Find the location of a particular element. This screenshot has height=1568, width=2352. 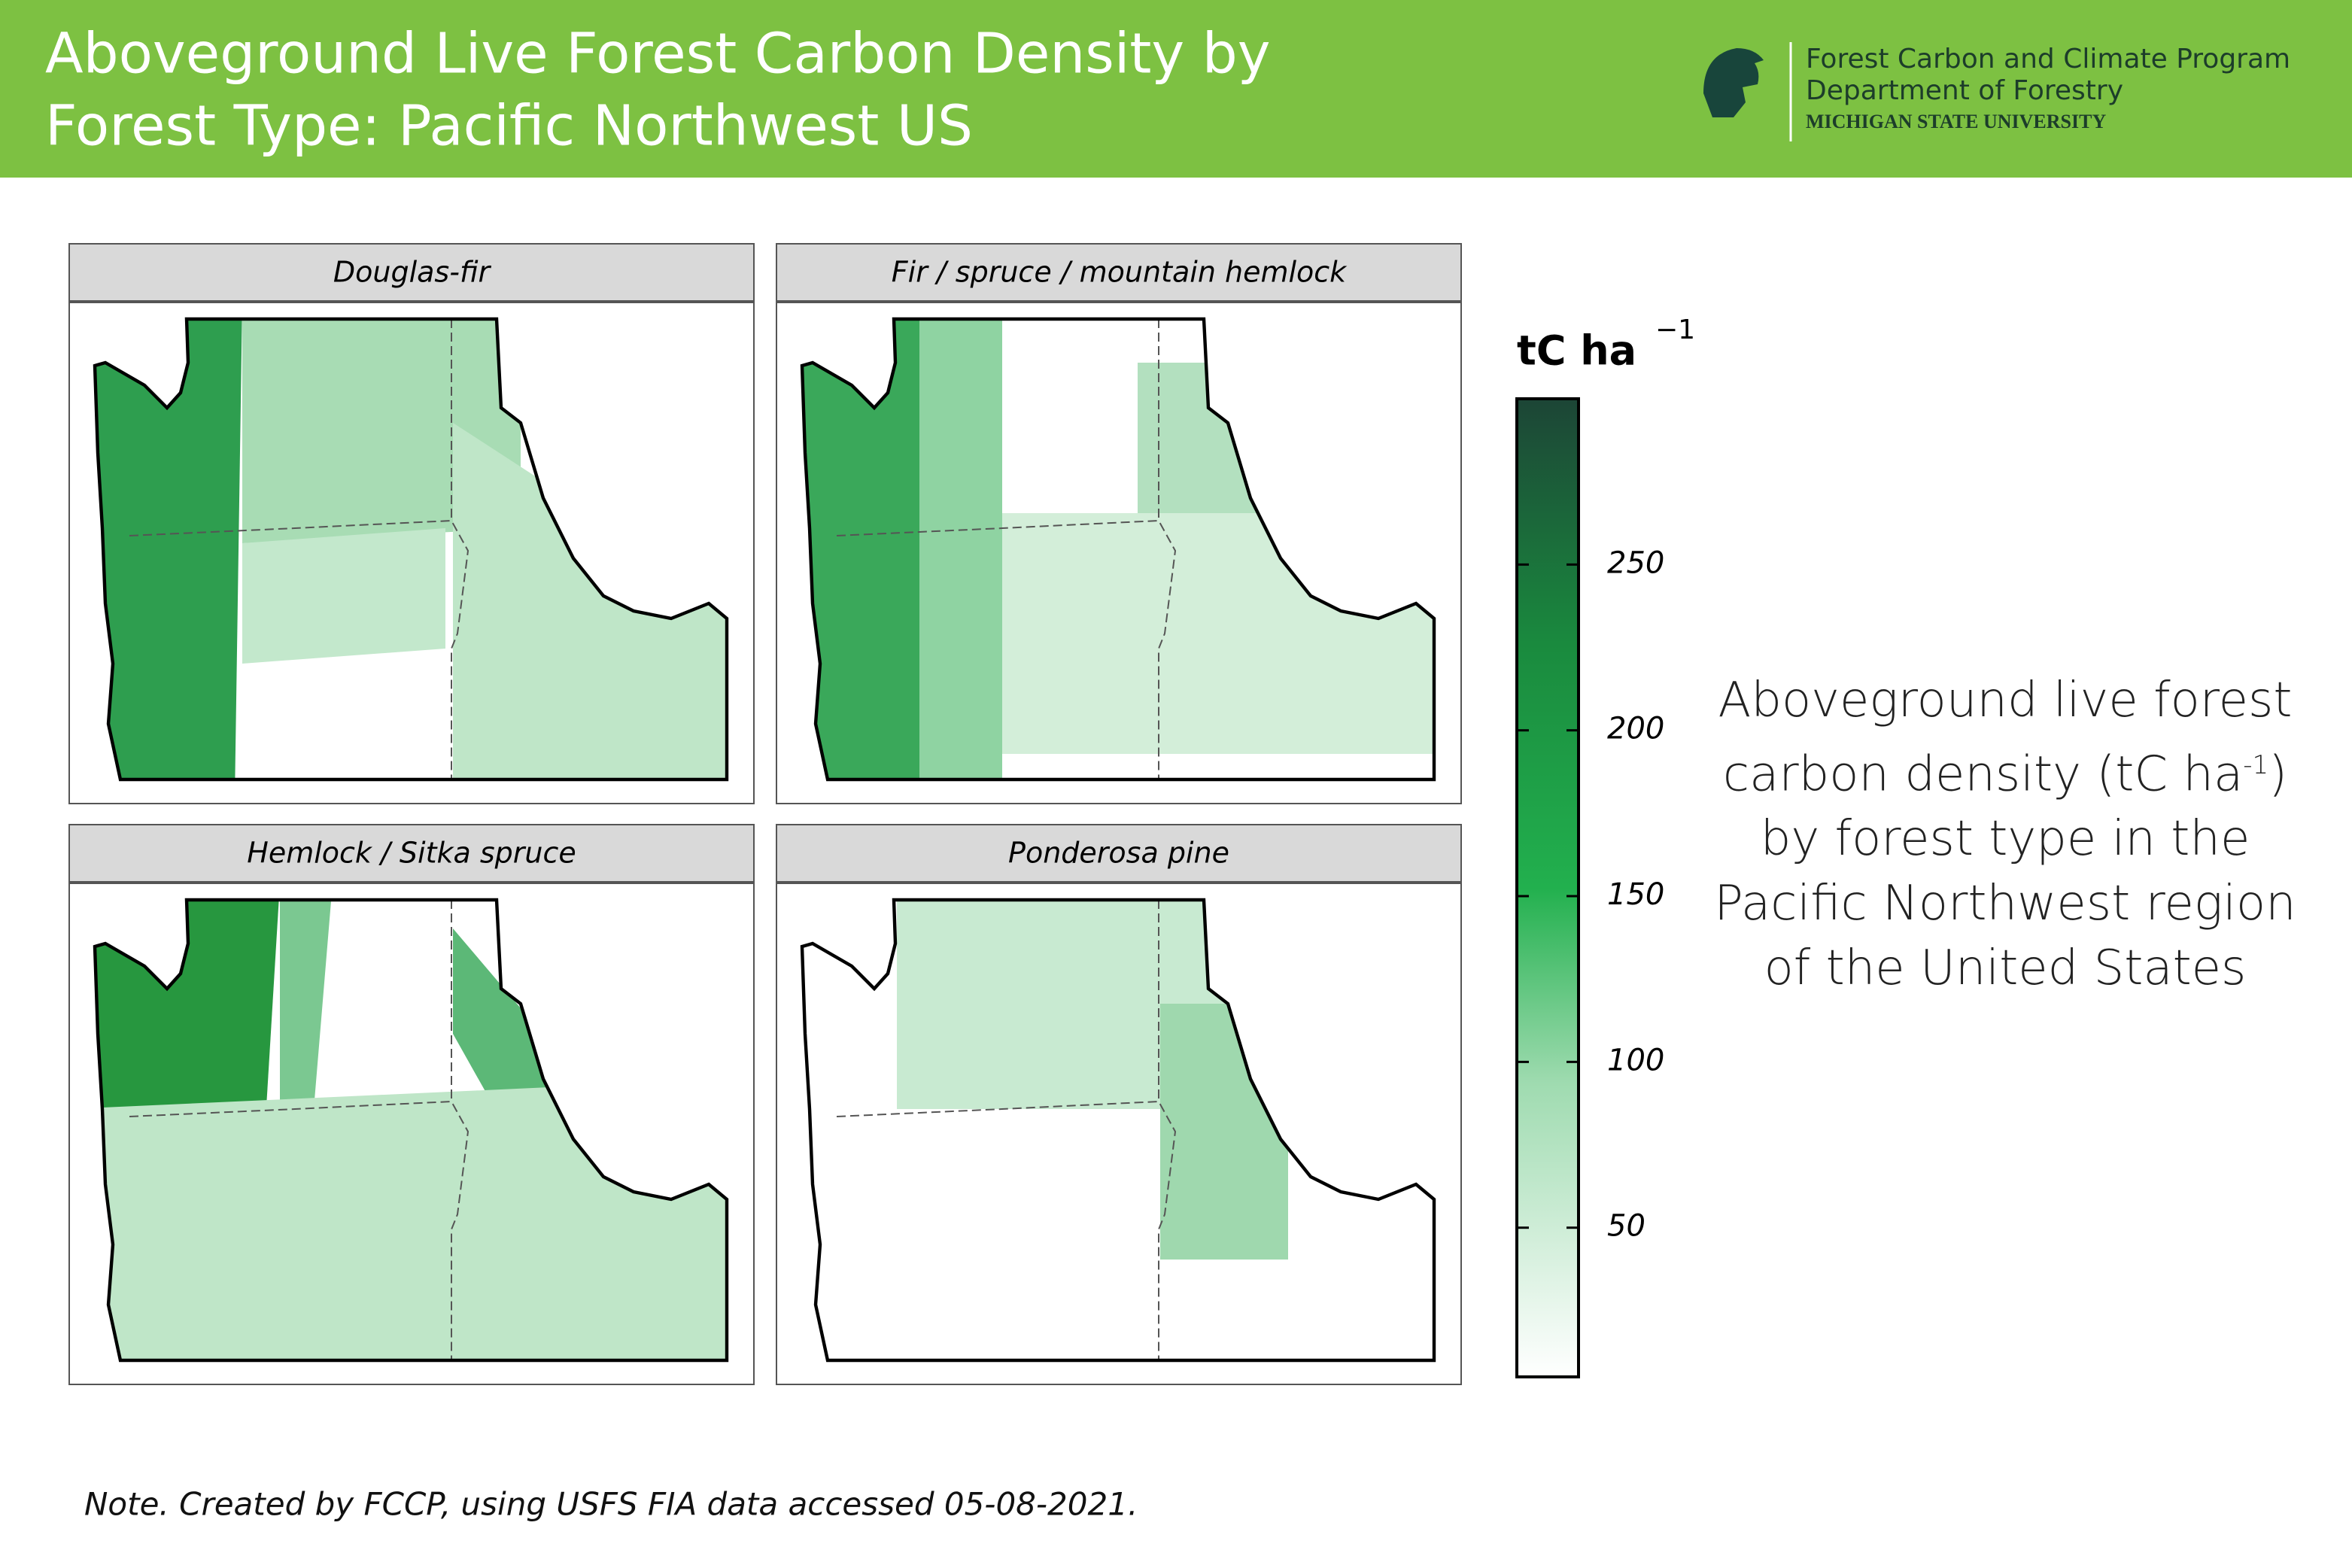

map-panel: Hemlock / Sitka spruce is located at coordinates (411, 1104).